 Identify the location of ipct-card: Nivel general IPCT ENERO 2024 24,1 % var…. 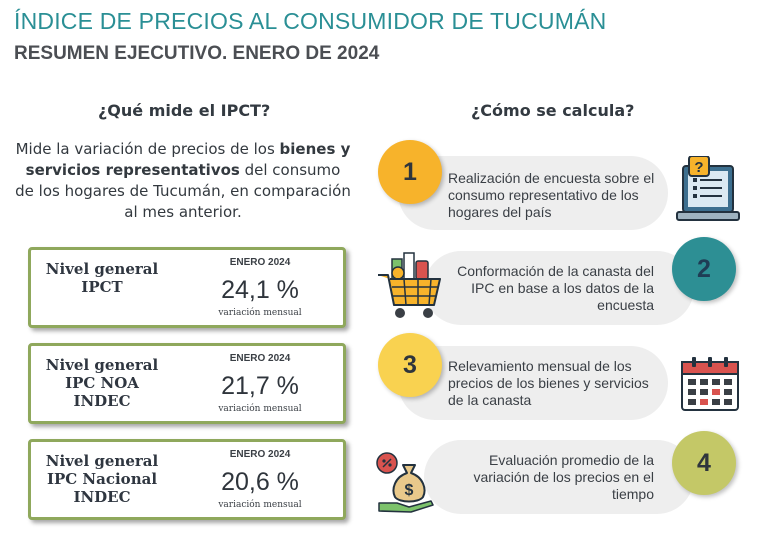
(187, 287).